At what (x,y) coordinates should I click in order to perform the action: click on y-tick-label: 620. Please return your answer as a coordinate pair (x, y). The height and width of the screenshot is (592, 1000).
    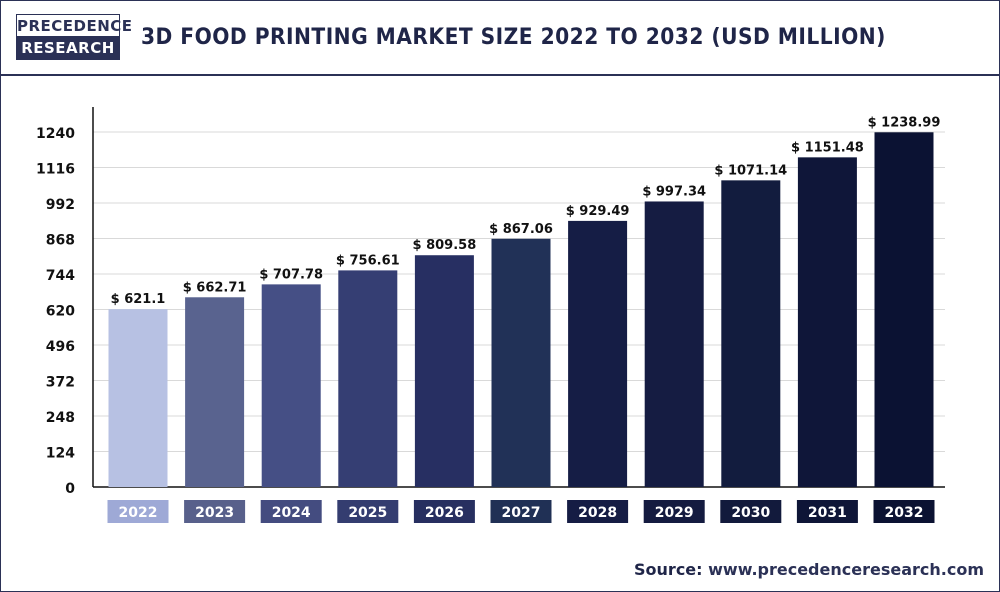
    Looking at the image, I should click on (60, 312).